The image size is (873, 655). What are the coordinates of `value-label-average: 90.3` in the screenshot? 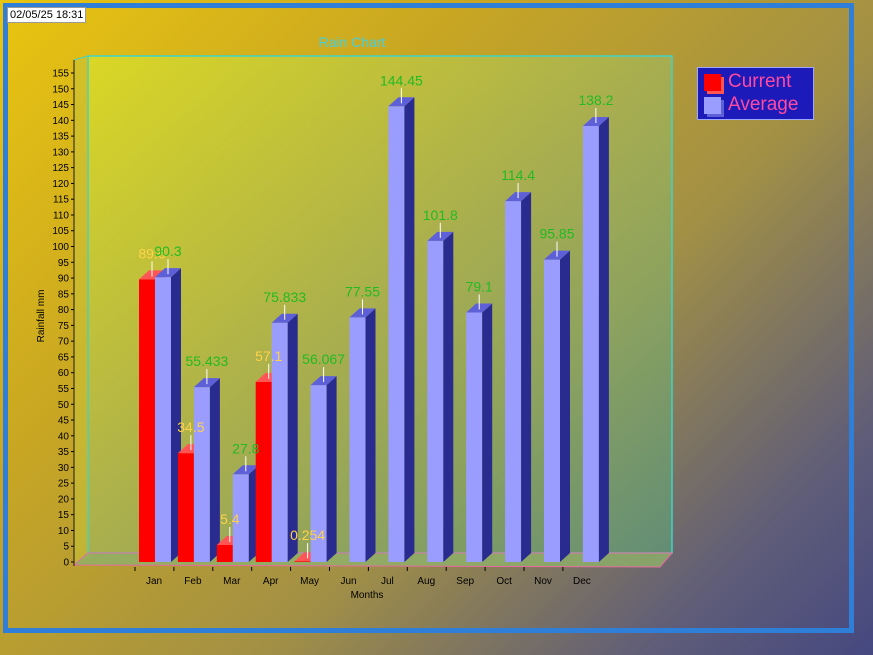 It's located at (167, 251).